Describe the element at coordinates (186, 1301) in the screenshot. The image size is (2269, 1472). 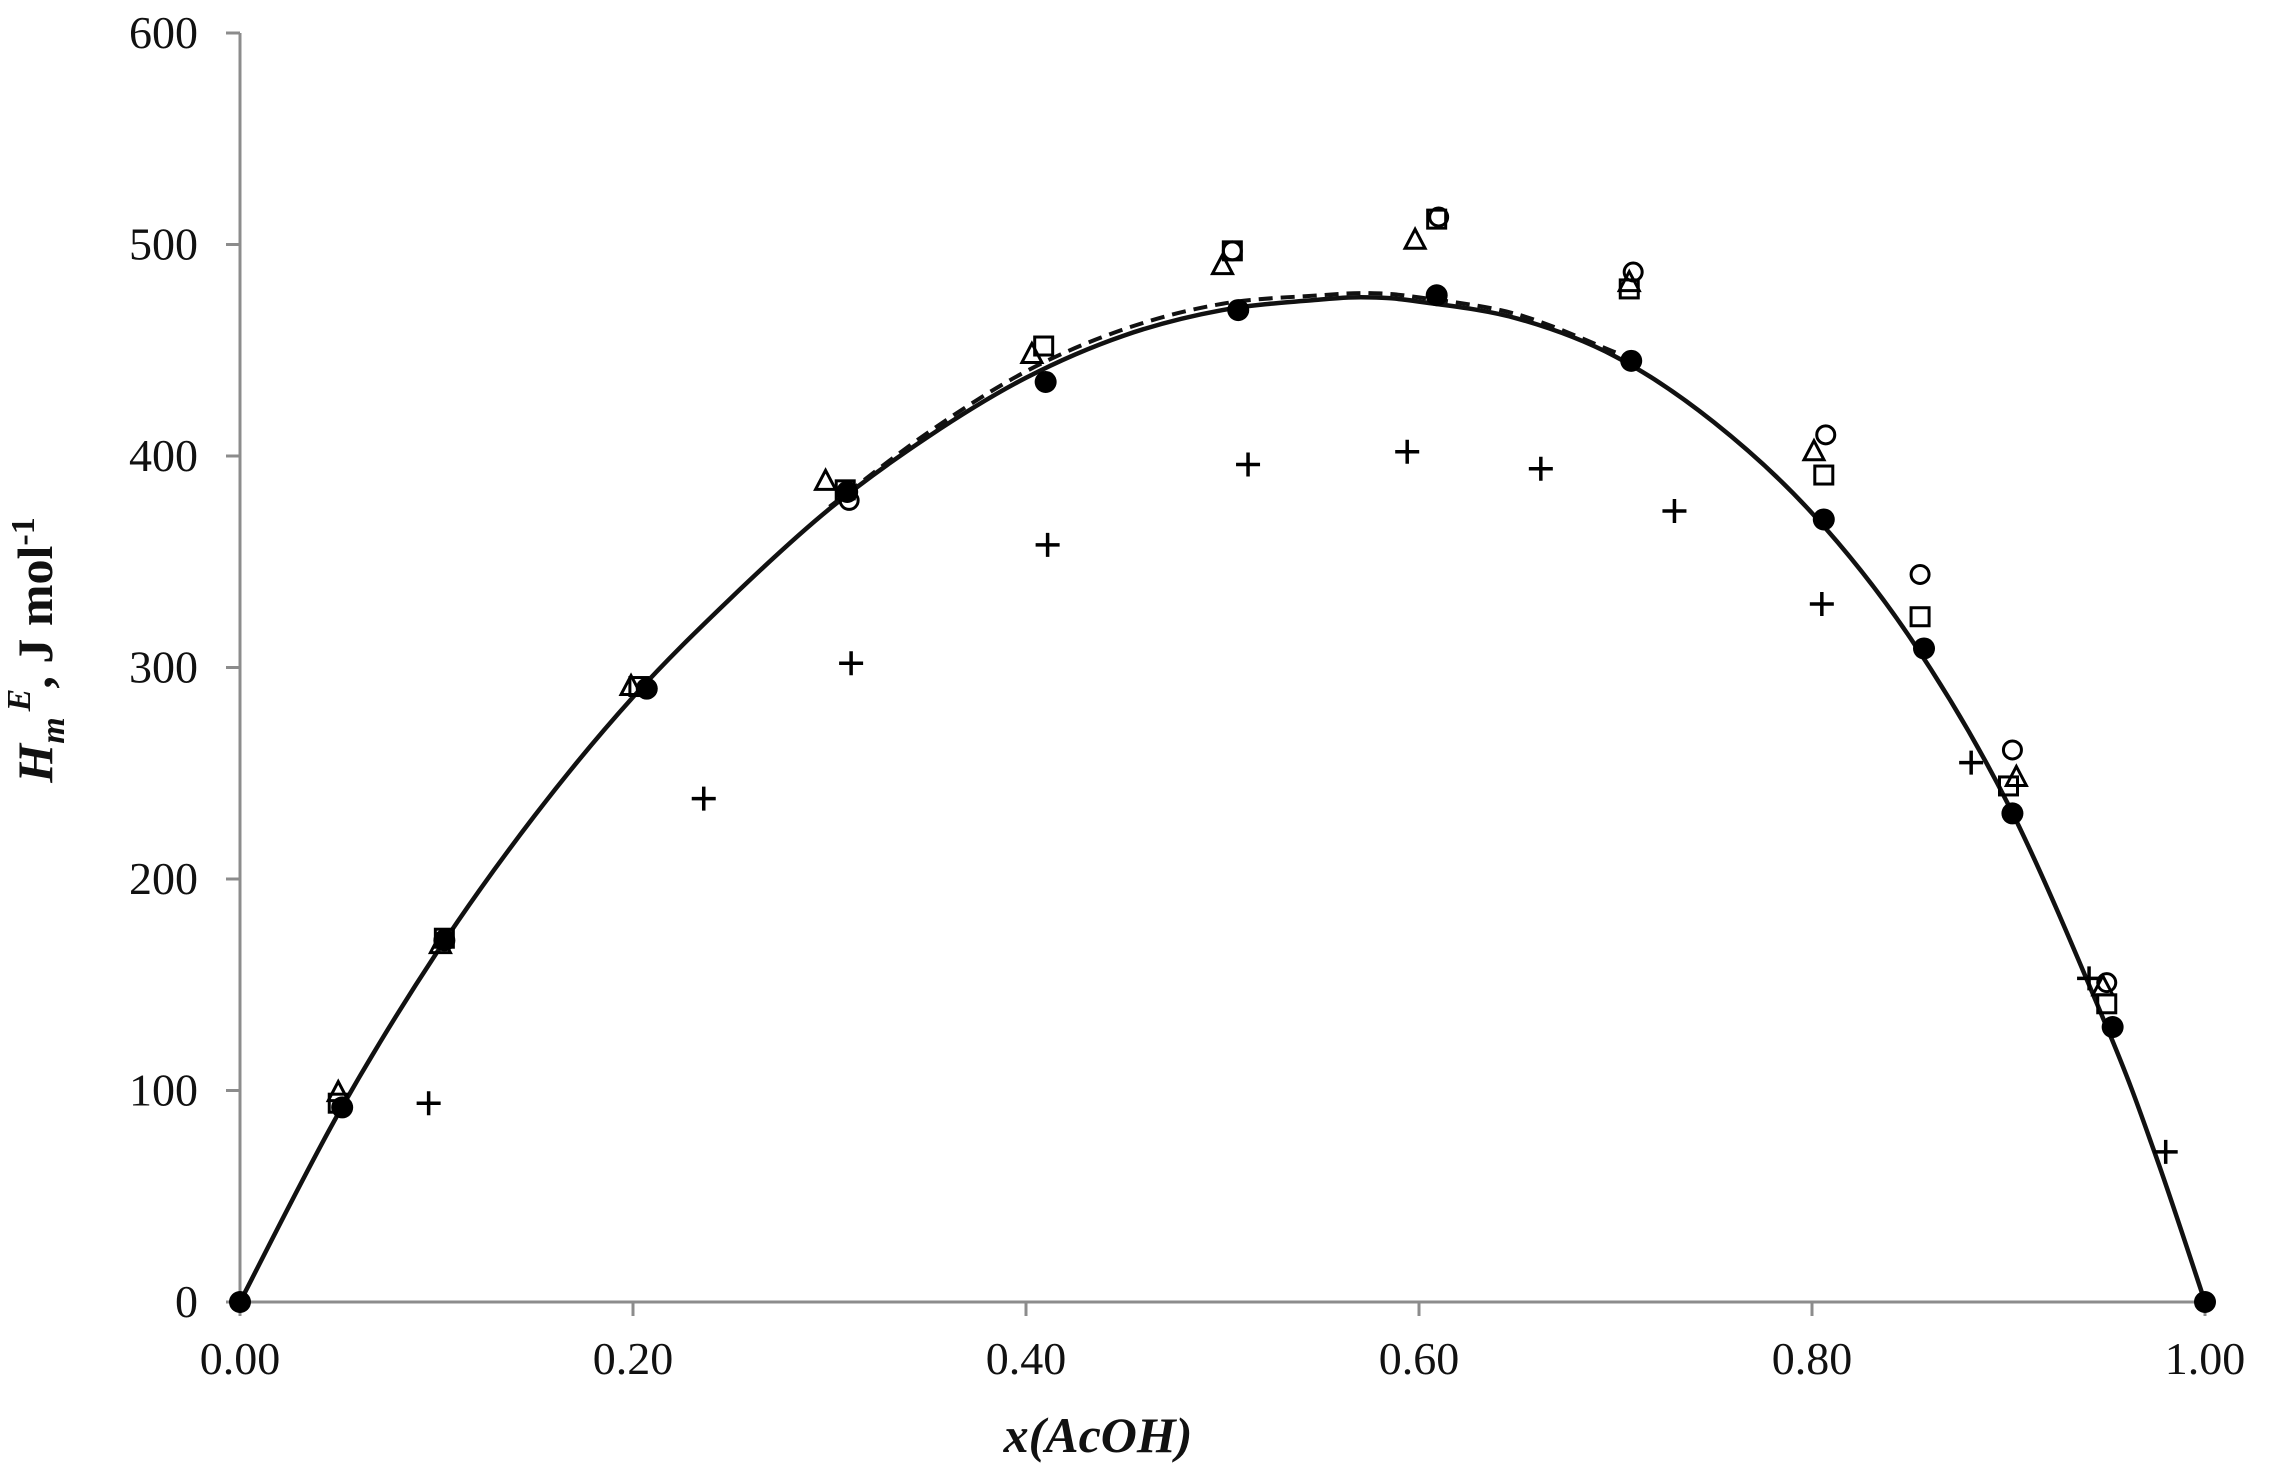
I see `y-tick-label: 0` at that location.